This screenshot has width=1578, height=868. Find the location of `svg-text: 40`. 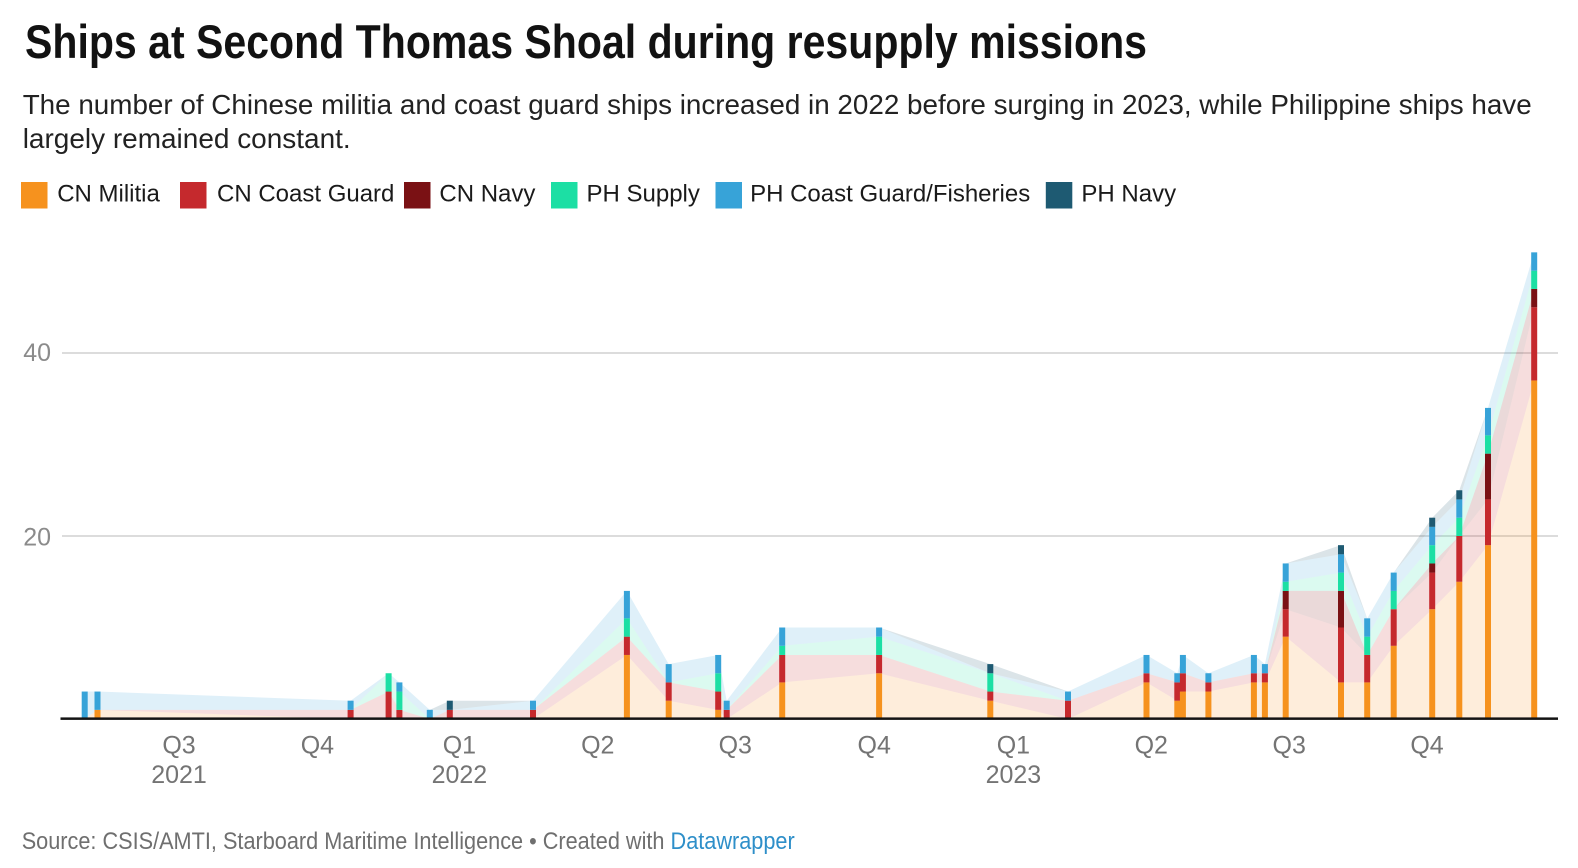

svg-text: 40 is located at coordinates (37, 353).